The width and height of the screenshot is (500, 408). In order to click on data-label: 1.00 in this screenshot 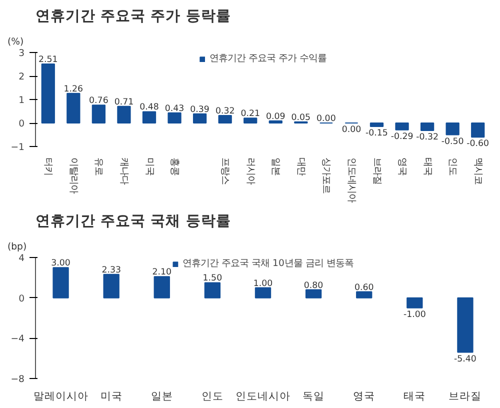, I will do `click(263, 283)`.